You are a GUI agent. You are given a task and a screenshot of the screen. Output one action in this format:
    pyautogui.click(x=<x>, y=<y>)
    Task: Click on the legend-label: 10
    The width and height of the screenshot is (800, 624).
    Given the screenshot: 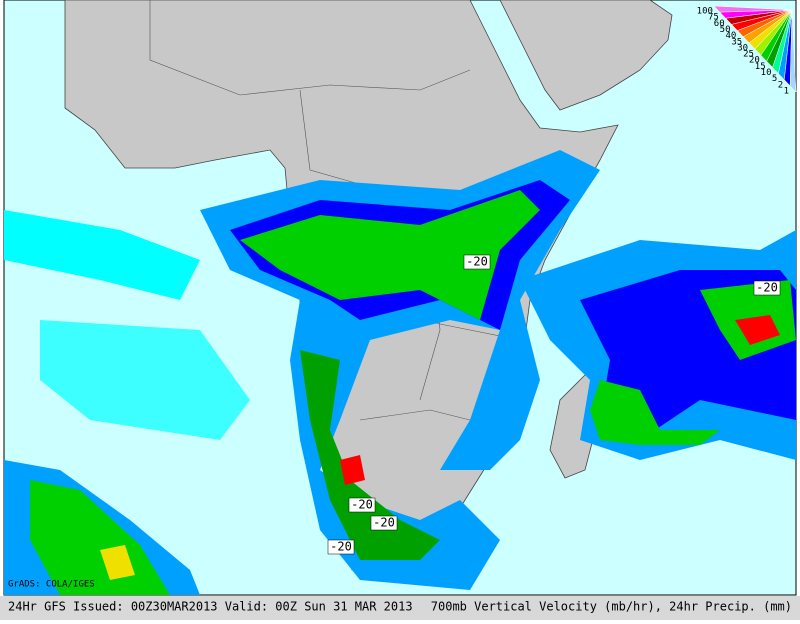 What is the action you would take?
    pyautogui.click(x=766, y=73)
    